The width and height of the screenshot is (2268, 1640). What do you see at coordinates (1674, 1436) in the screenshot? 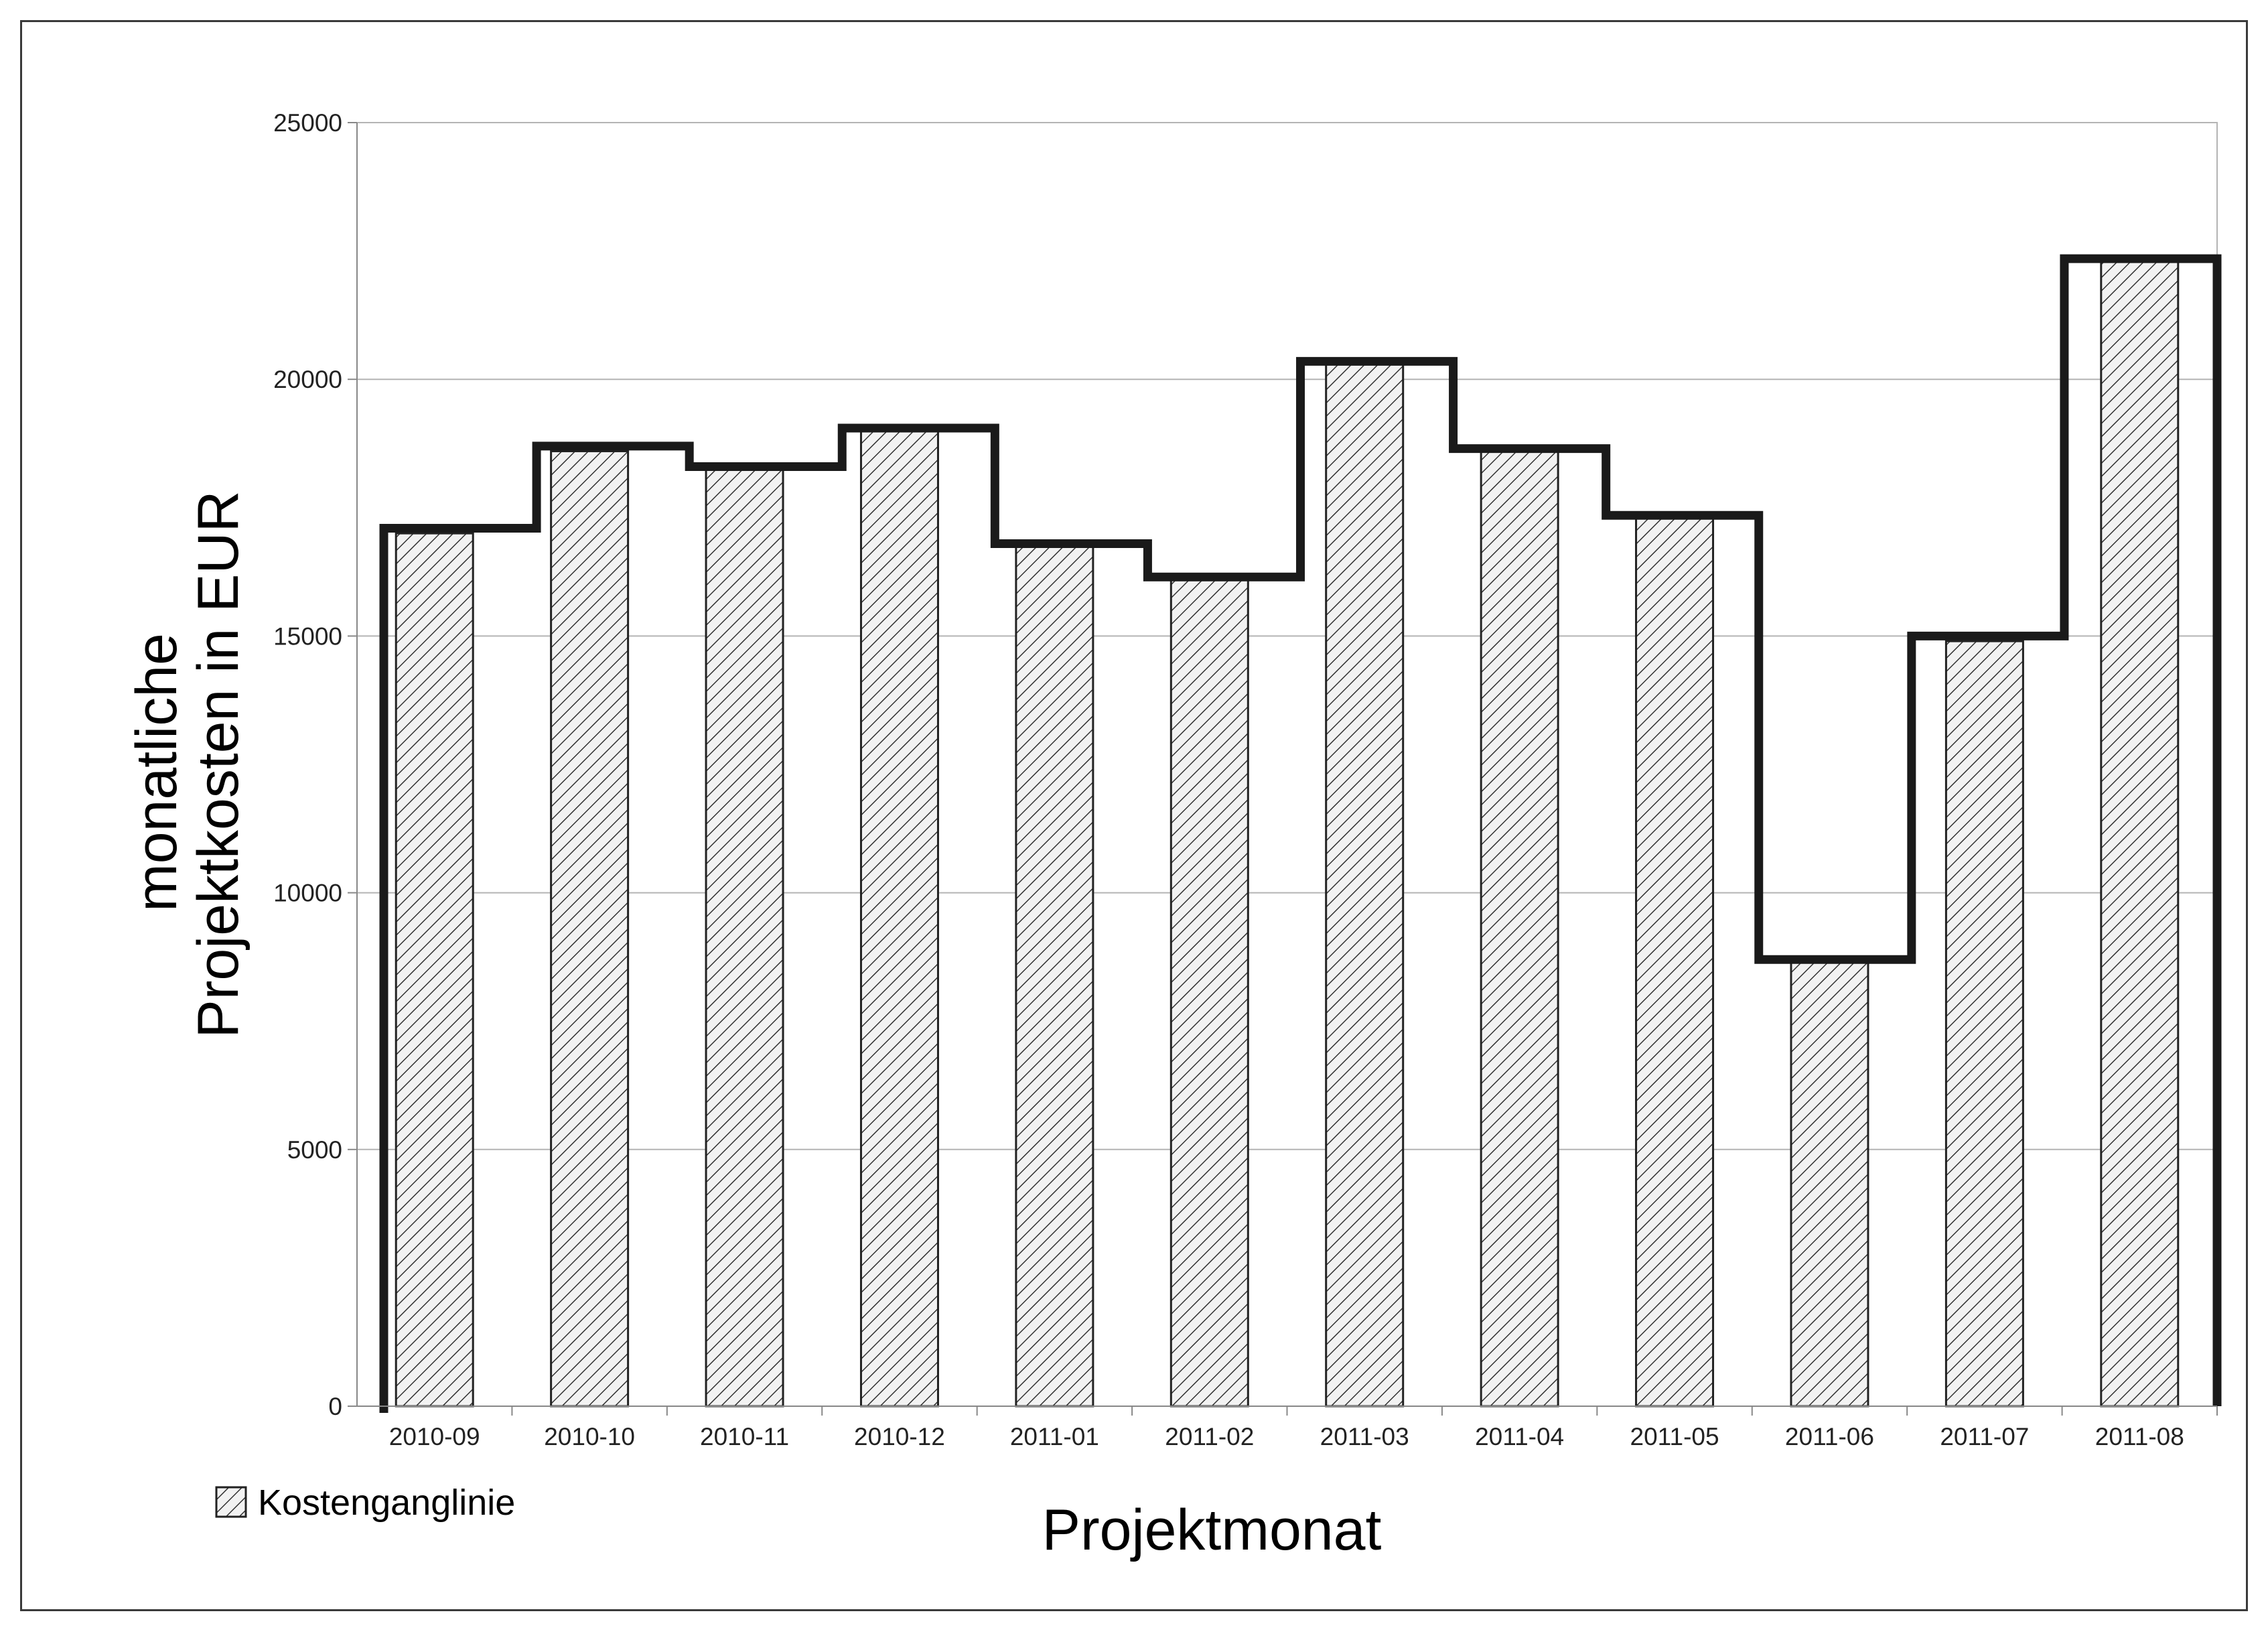
I see `x-tick-label: 2011-05` at bounding box center [1674, 1436].